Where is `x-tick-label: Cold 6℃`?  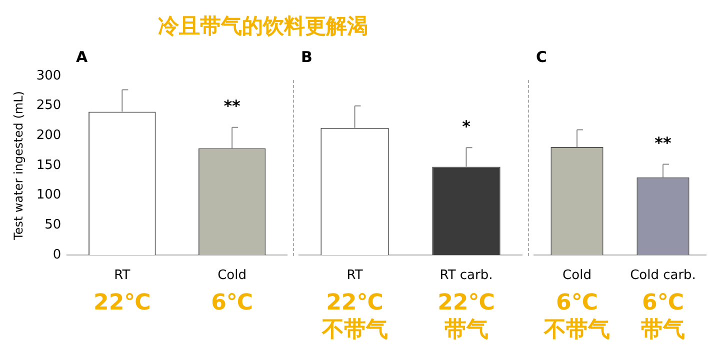 x-tick-label: Cold 6℃ is located at coordinates (232, 292).